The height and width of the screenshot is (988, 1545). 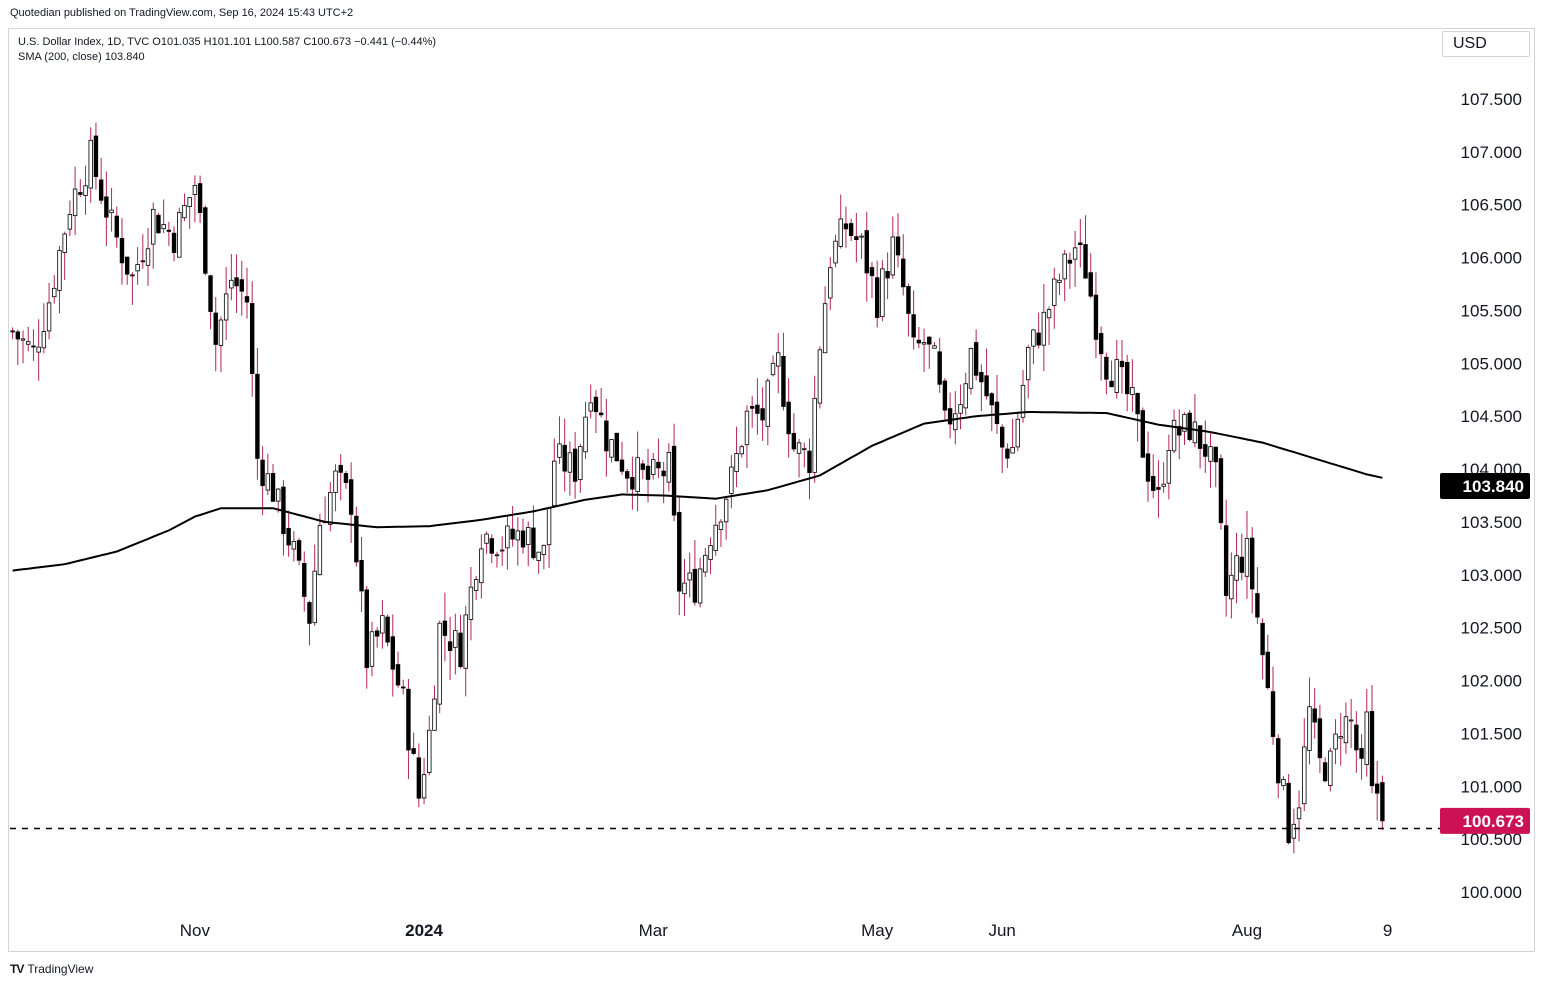 What do you see at coordinates (1486, 44) in the screenshot?
I see `currency-button: USD` at bounding box center [1486, 44].